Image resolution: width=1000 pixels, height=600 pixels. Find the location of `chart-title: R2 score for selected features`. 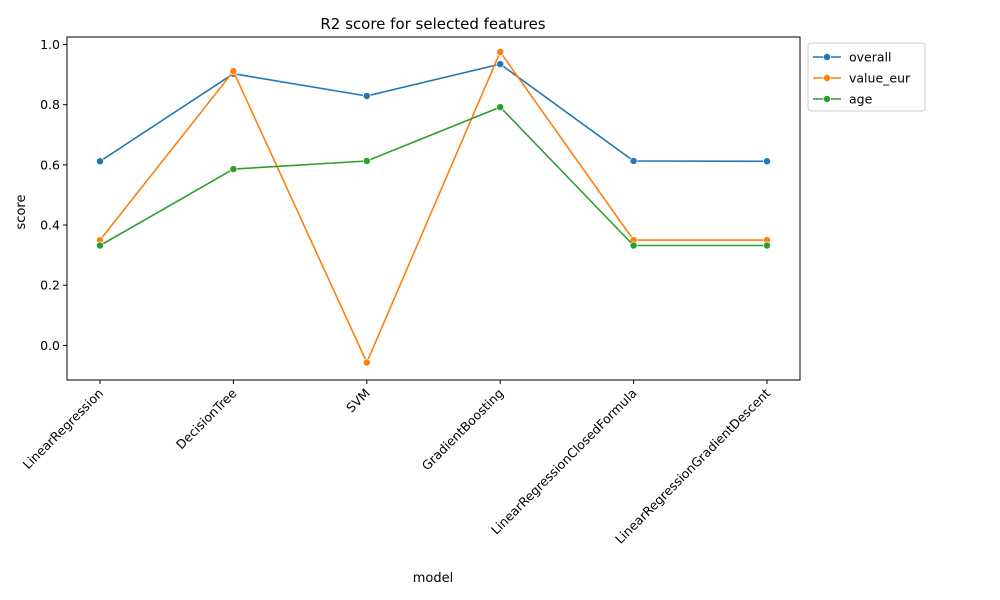

chart-title: R2 score for selected features is located at coordinates (432, 24).